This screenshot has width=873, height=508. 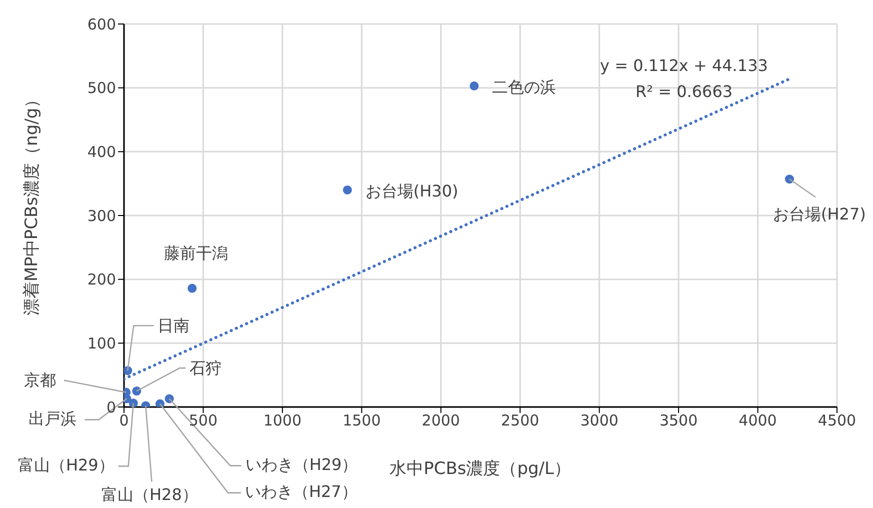 I want to click on y-axis-title: 漂着MP中PCBs濃度（ng/g）, so click(x=32, y=203).